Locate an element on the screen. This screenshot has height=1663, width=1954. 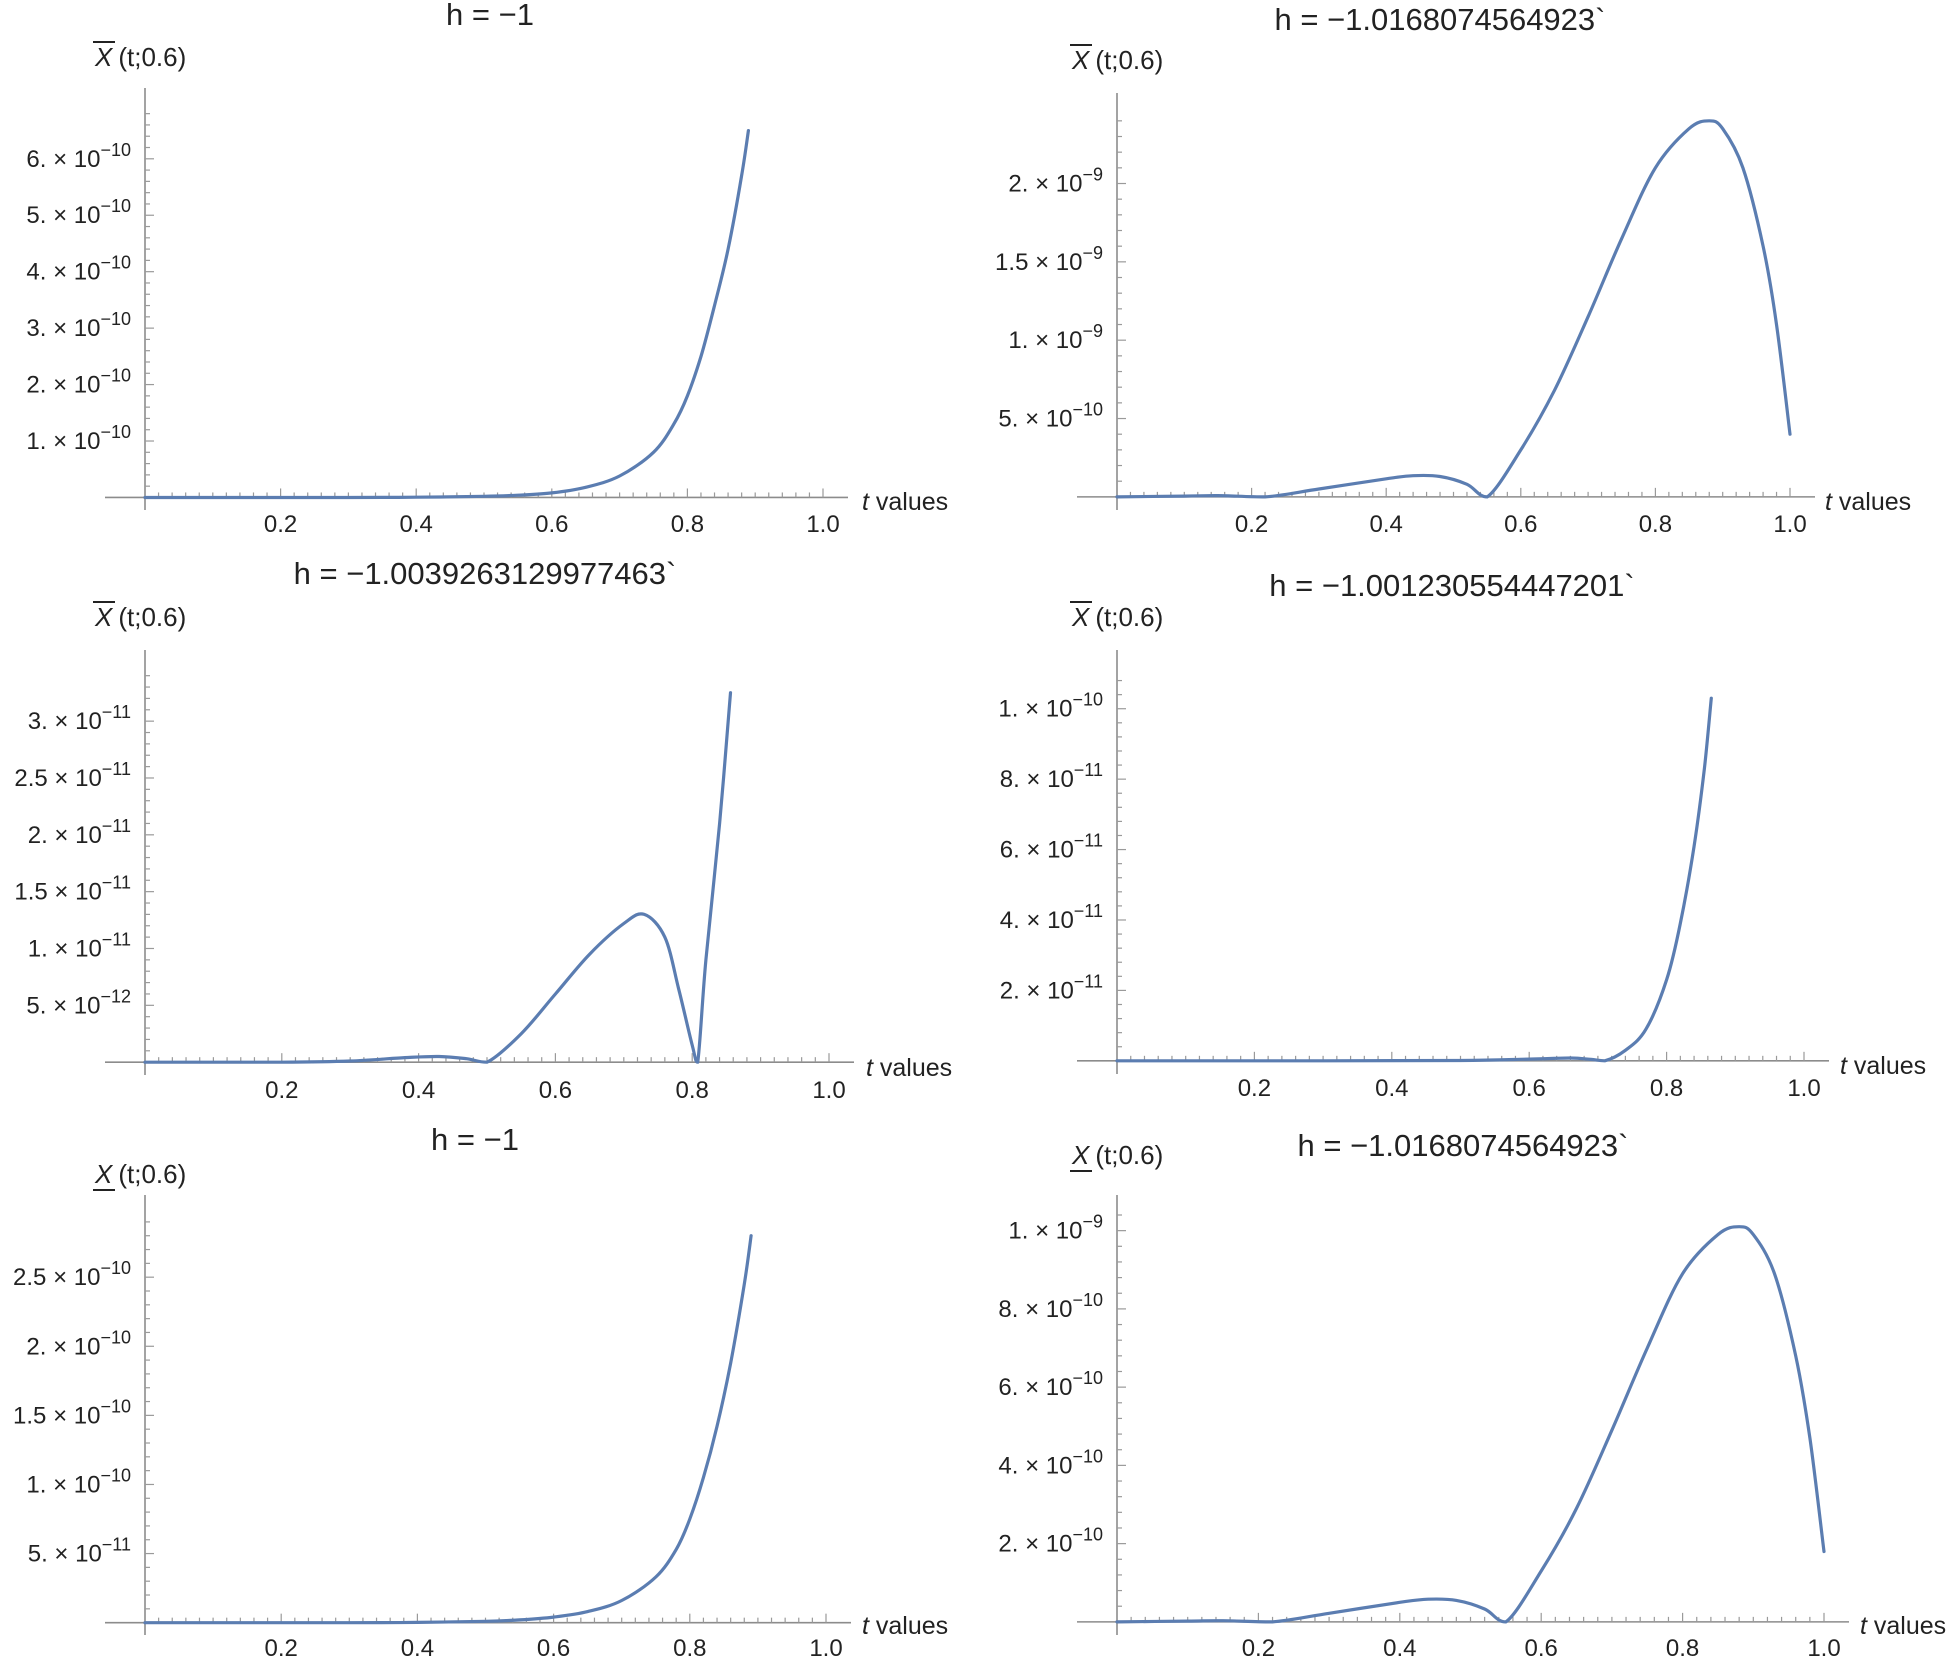
y-tick-label: 2. × 10−9 is located at coordinates (1055, 181).